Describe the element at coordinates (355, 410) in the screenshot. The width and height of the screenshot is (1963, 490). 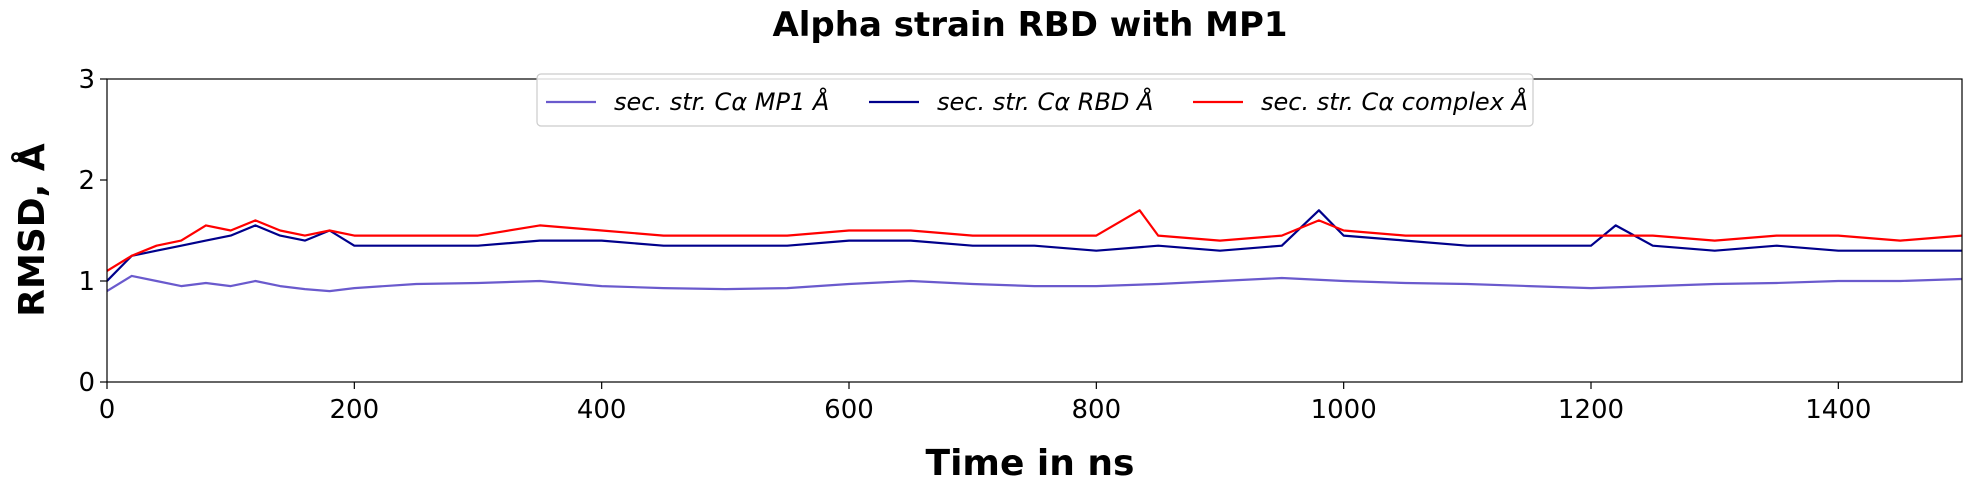
I see `x-tick-label: 200` at that location.